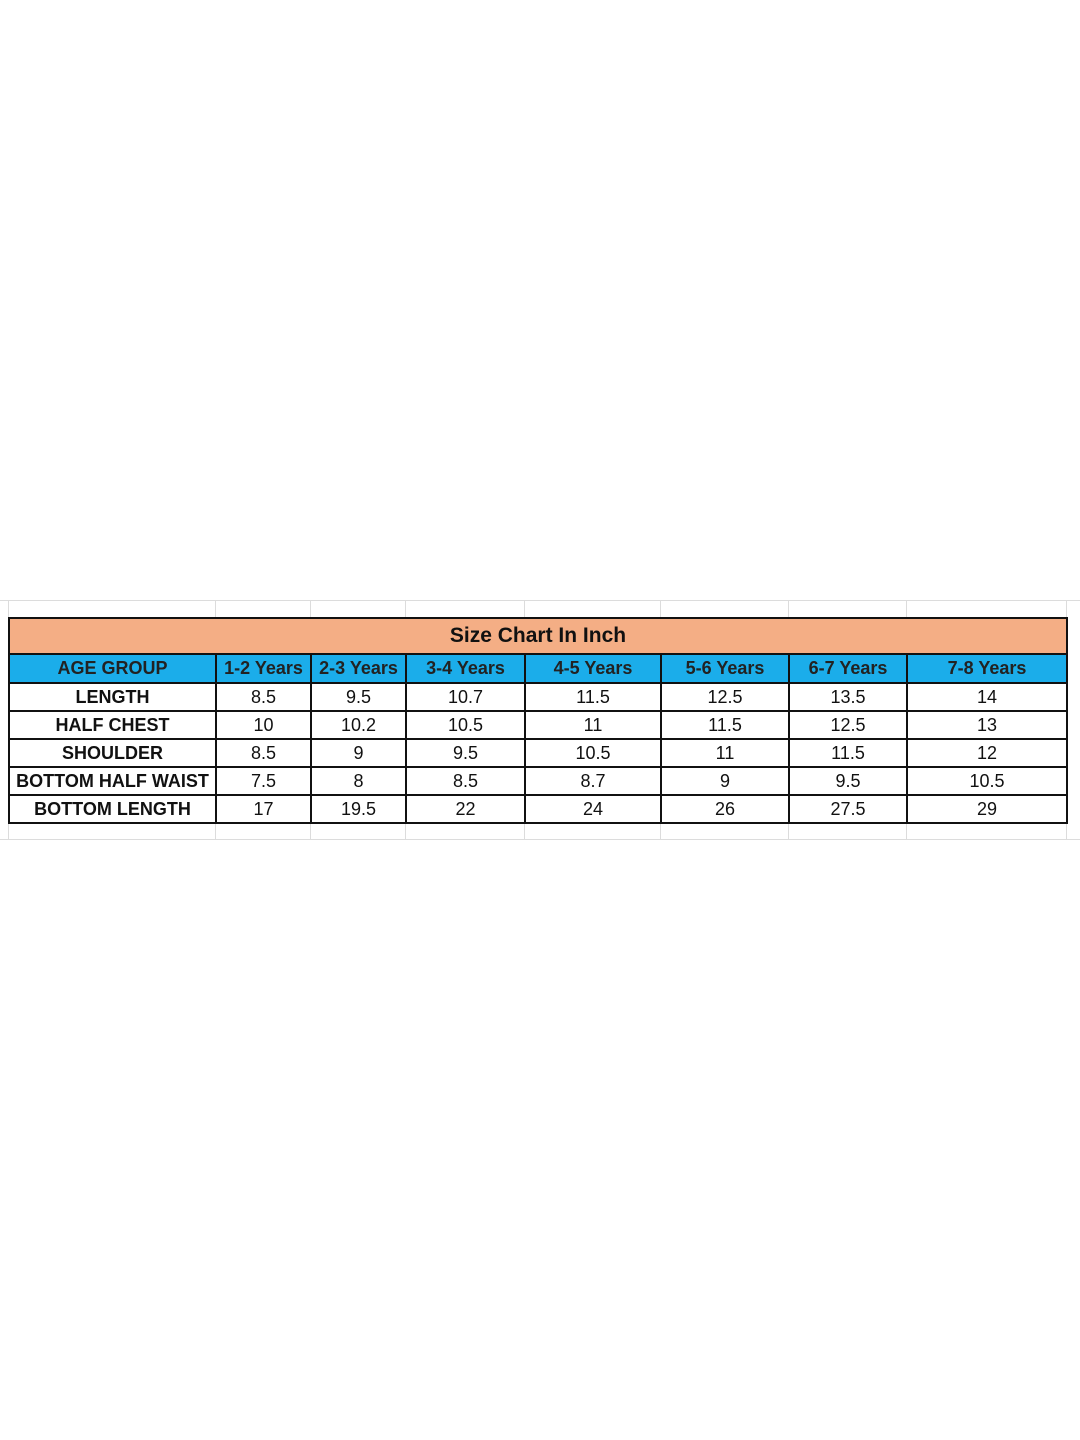 This screenshot has height=1440, width=1080. What do you see at coordinates (112, 753) in the screenshot?
I see `row-label: SHOULDER` at bounding box center [112, 753].